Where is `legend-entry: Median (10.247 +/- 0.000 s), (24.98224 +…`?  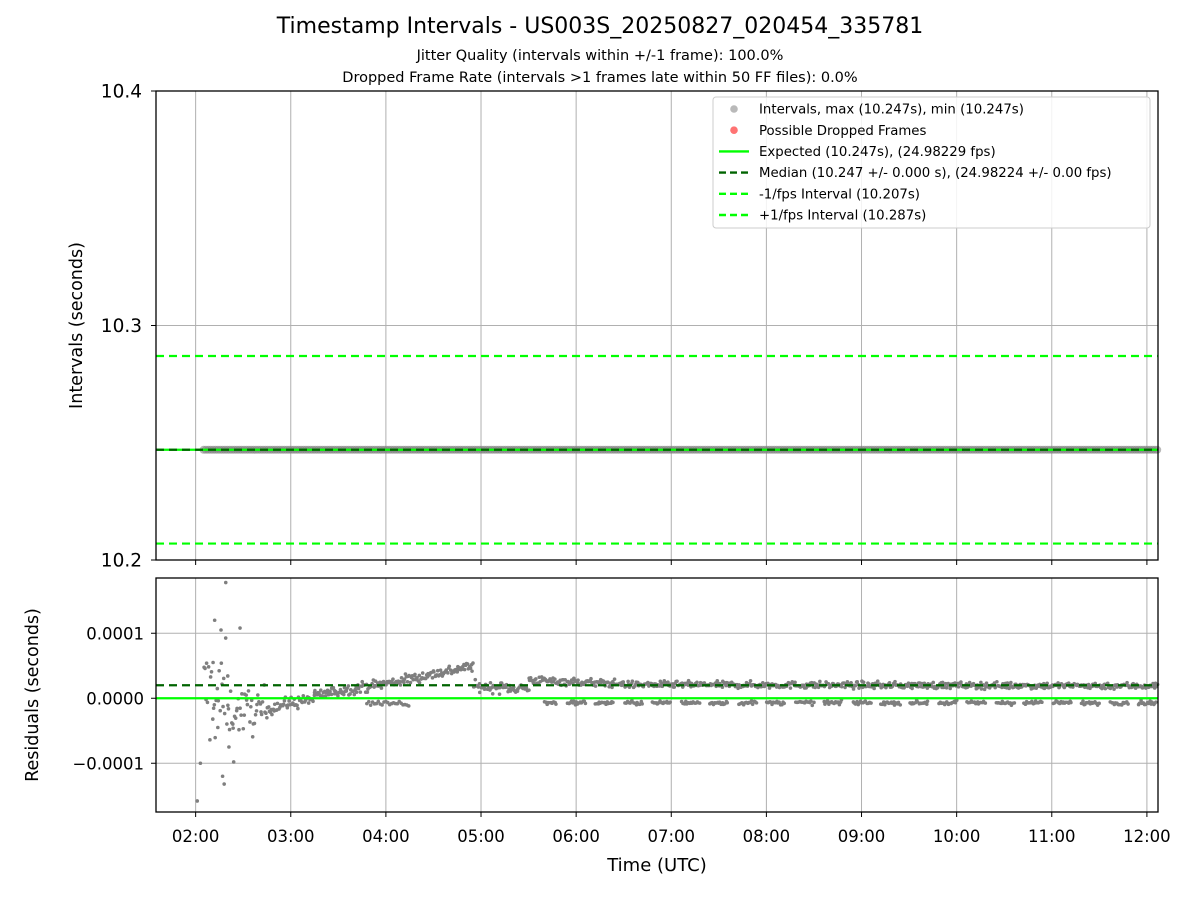 legend-entry: Median (10.247 +/- 0.000 s), (24.98224 +… is located at coordinates (935, 173).